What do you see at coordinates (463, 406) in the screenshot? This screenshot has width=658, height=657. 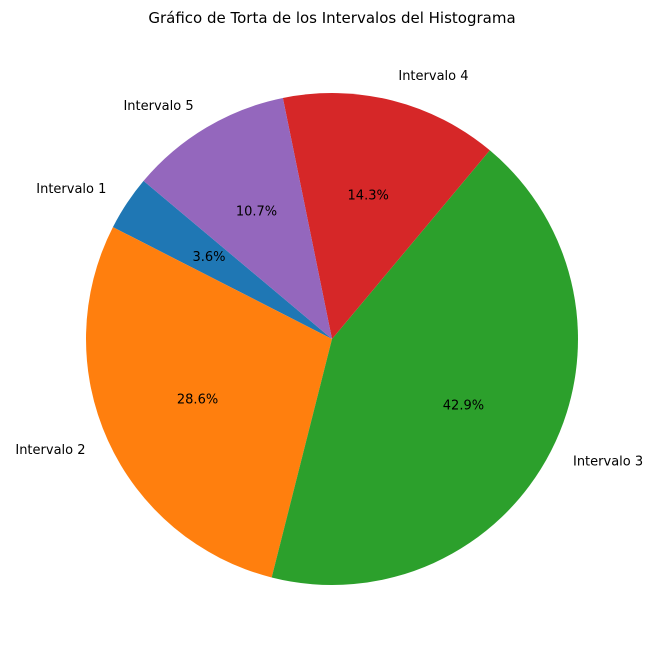 I see `slice-percent-label-3: 42.9%` at bounding box center [463, 406].